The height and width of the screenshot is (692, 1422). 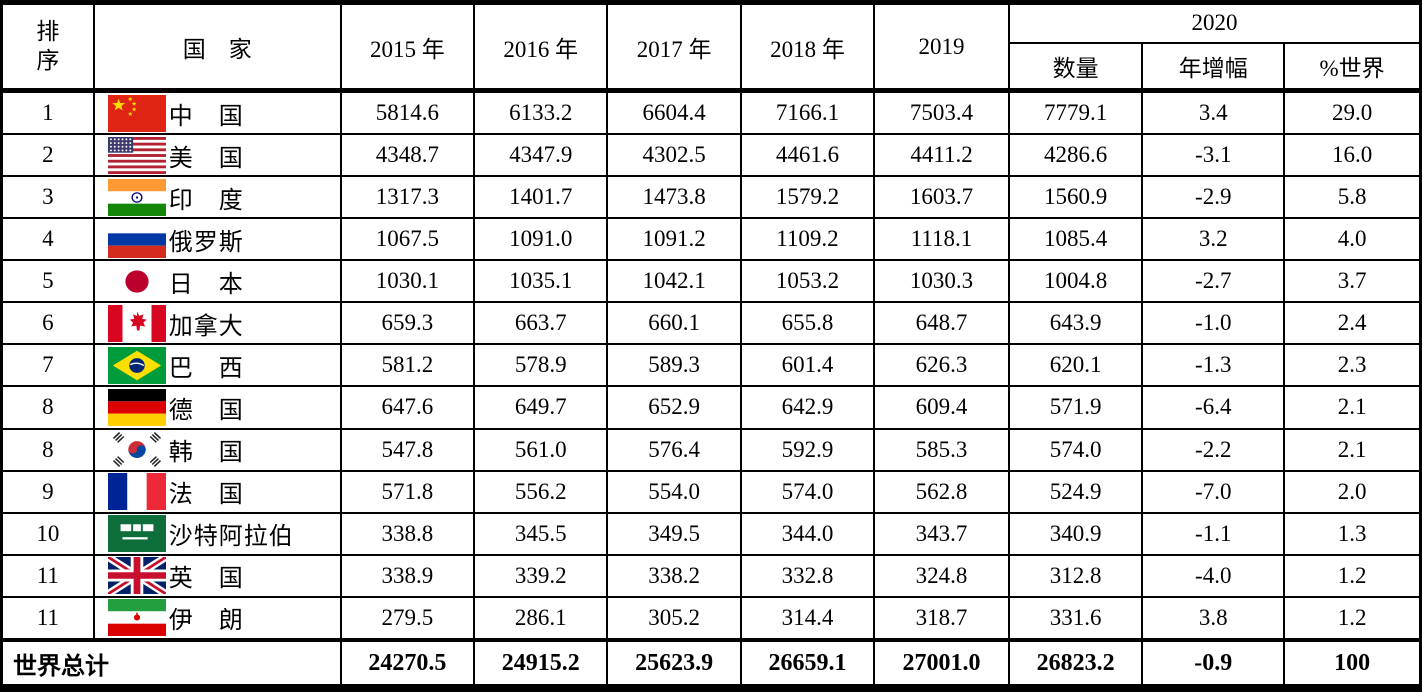 I want to click on value-cell: 7779.1, so click(x=1075, y=112).